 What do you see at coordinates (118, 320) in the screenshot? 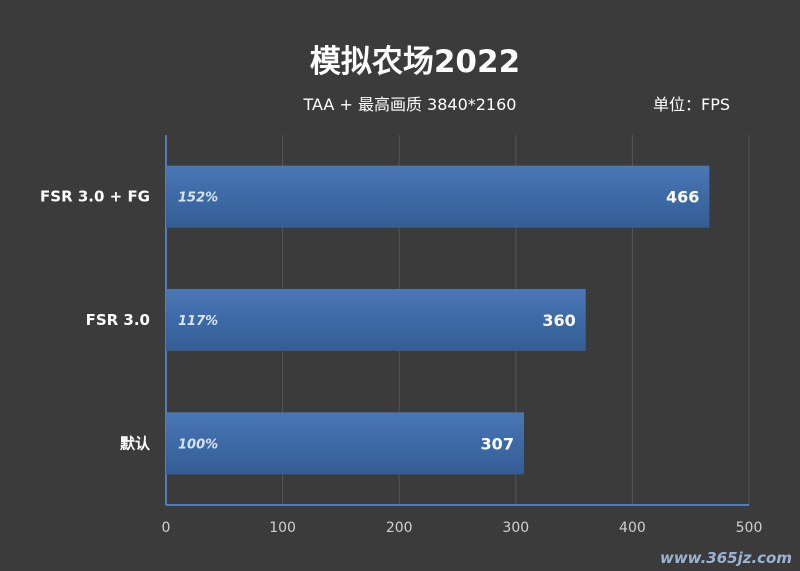
I see `category-label-1: FSR 3.0` at bounding box center [118, 320].